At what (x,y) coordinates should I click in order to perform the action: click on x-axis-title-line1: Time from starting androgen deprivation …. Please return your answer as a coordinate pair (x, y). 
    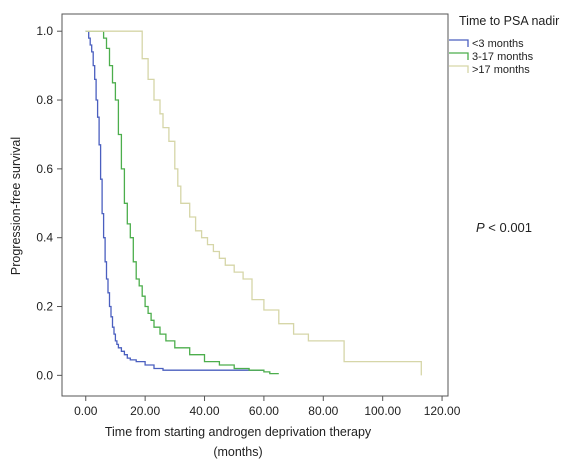
    Looking at the image, I should click on (238, 432).